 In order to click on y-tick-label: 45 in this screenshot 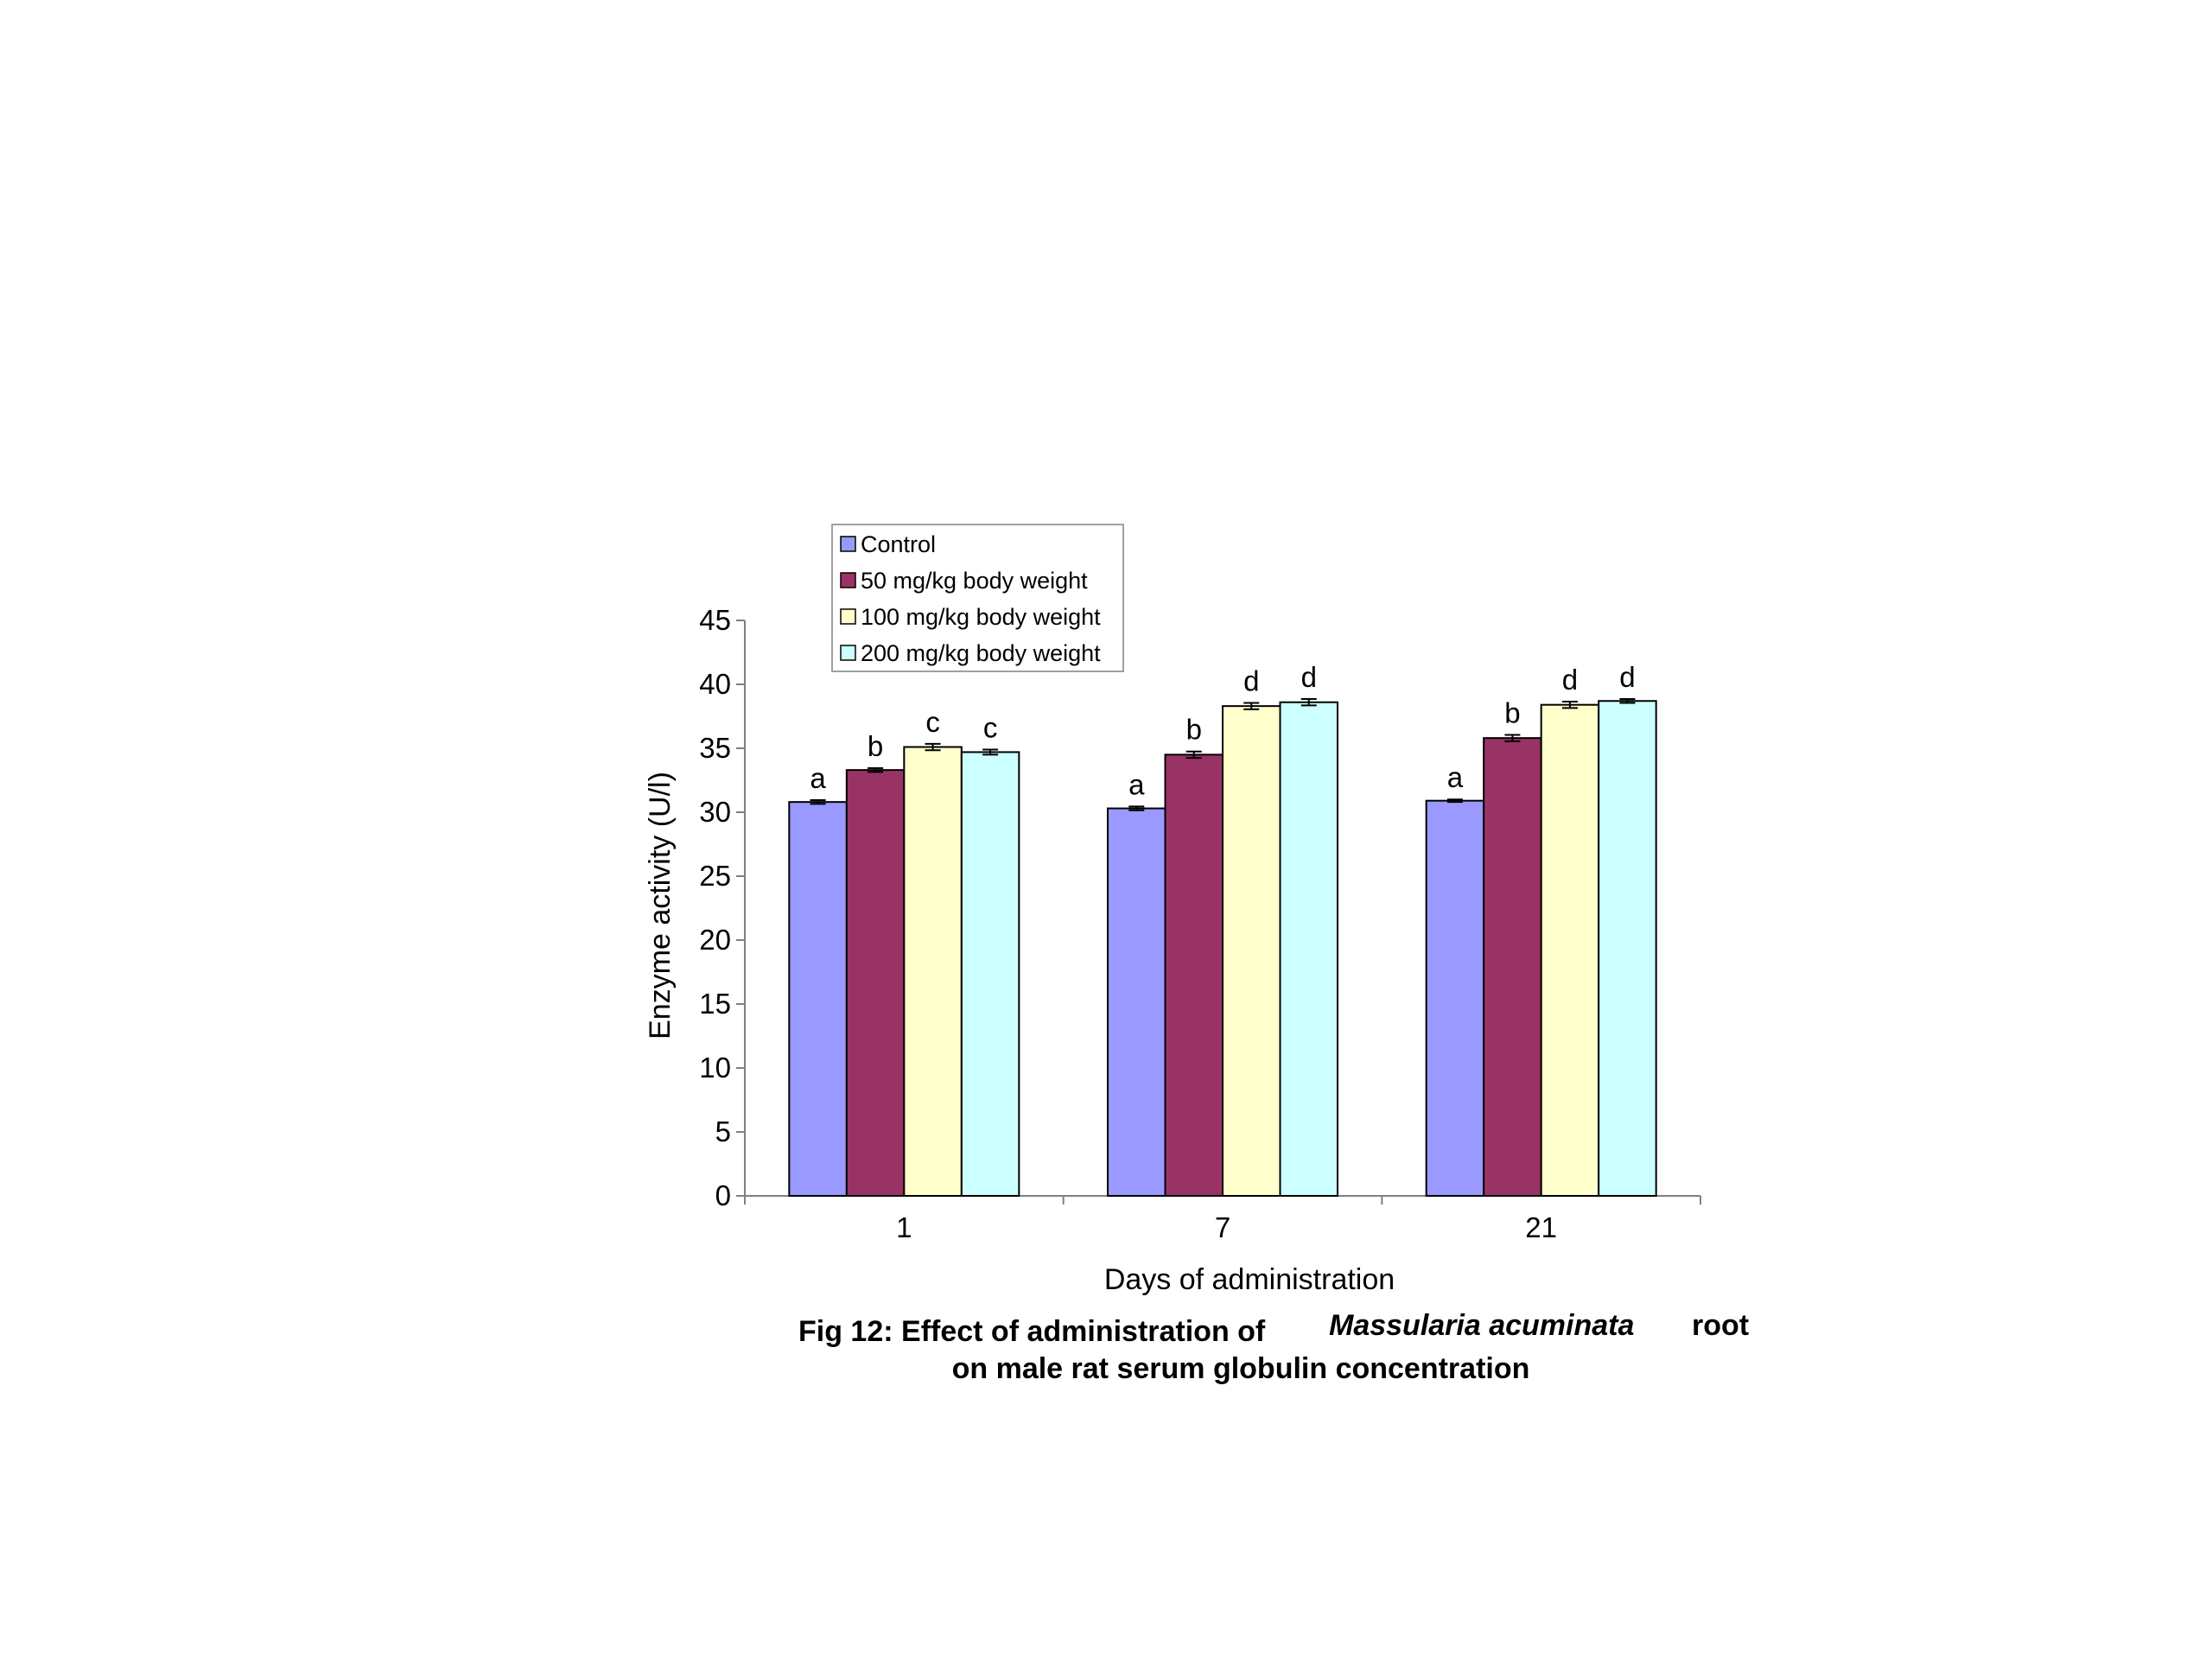, I will do `click(715, 620)`.